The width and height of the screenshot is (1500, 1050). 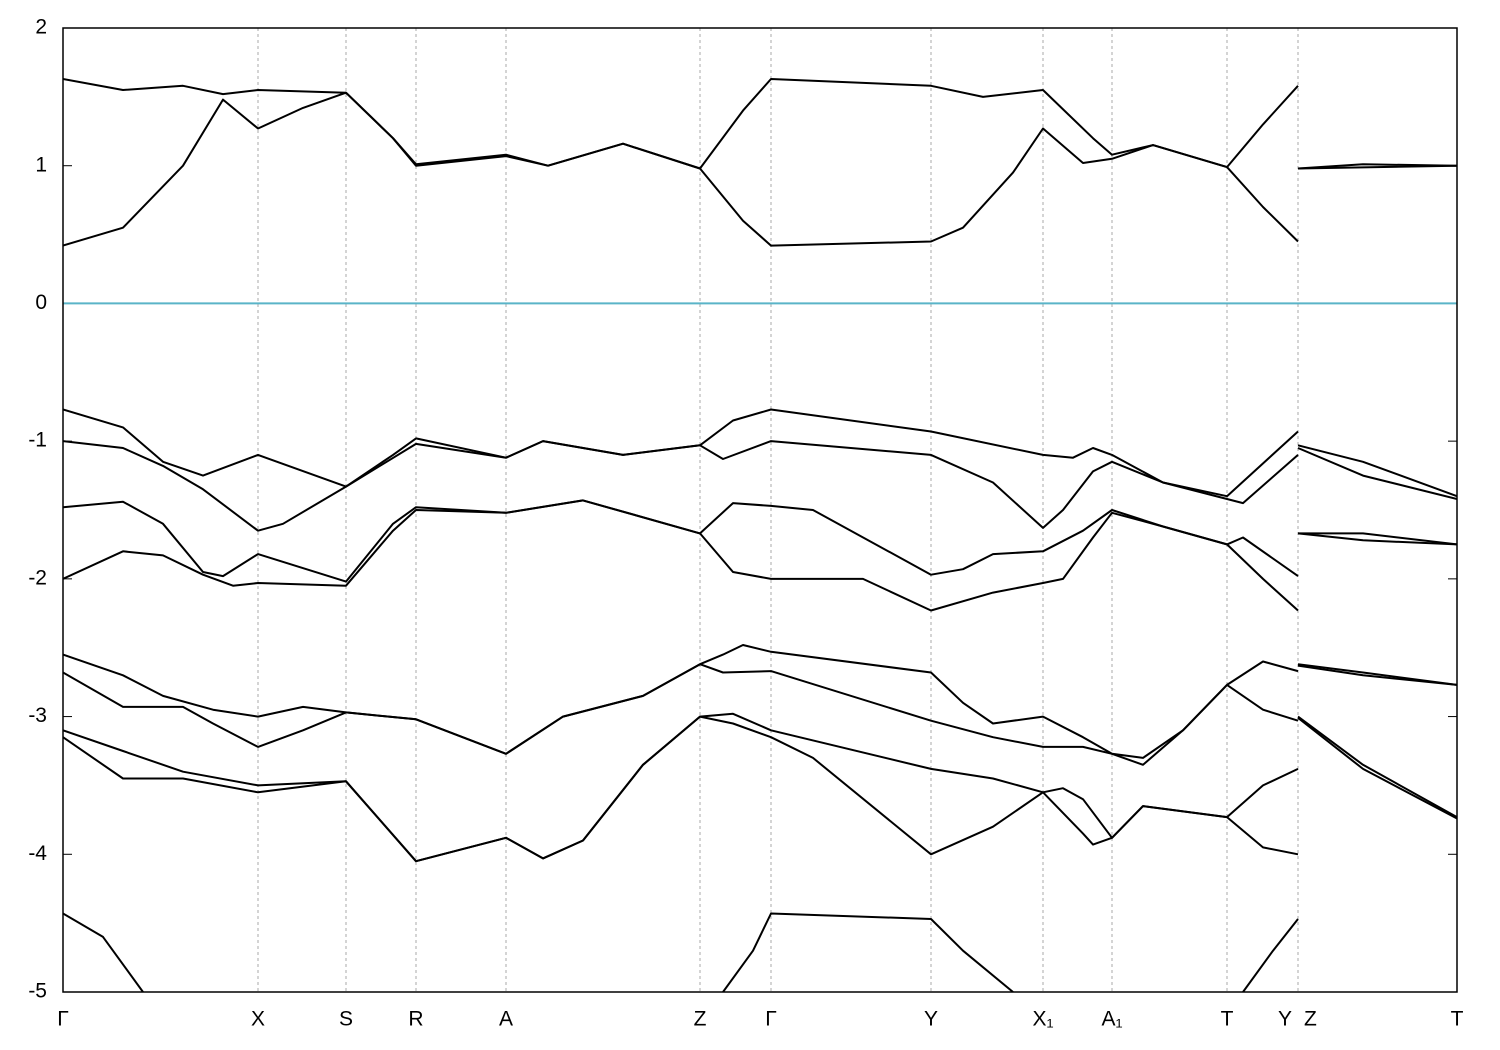 I want to click on x-tick-label: S, so click(x=346, y=1019).